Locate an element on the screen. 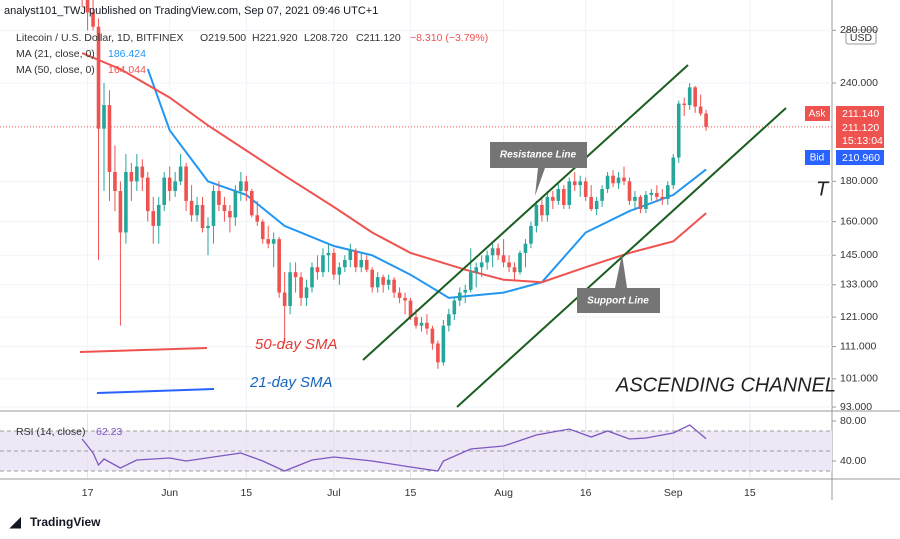 This screenshot has width=900, height=539. ohlc: L208.720 is located at coordinates (326, 38).